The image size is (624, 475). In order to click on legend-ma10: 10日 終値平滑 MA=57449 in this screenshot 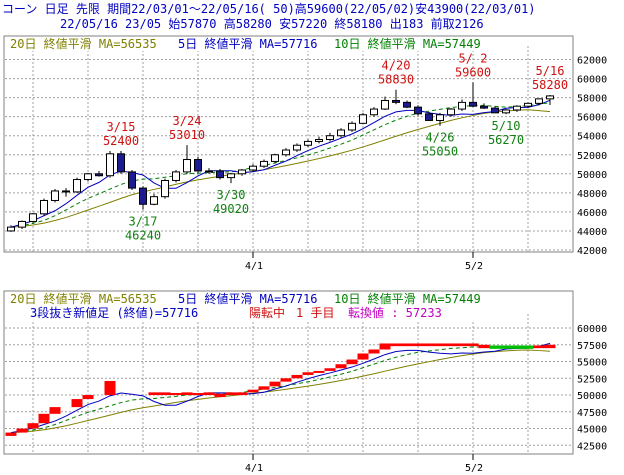, I will do `click(407, 43)`.